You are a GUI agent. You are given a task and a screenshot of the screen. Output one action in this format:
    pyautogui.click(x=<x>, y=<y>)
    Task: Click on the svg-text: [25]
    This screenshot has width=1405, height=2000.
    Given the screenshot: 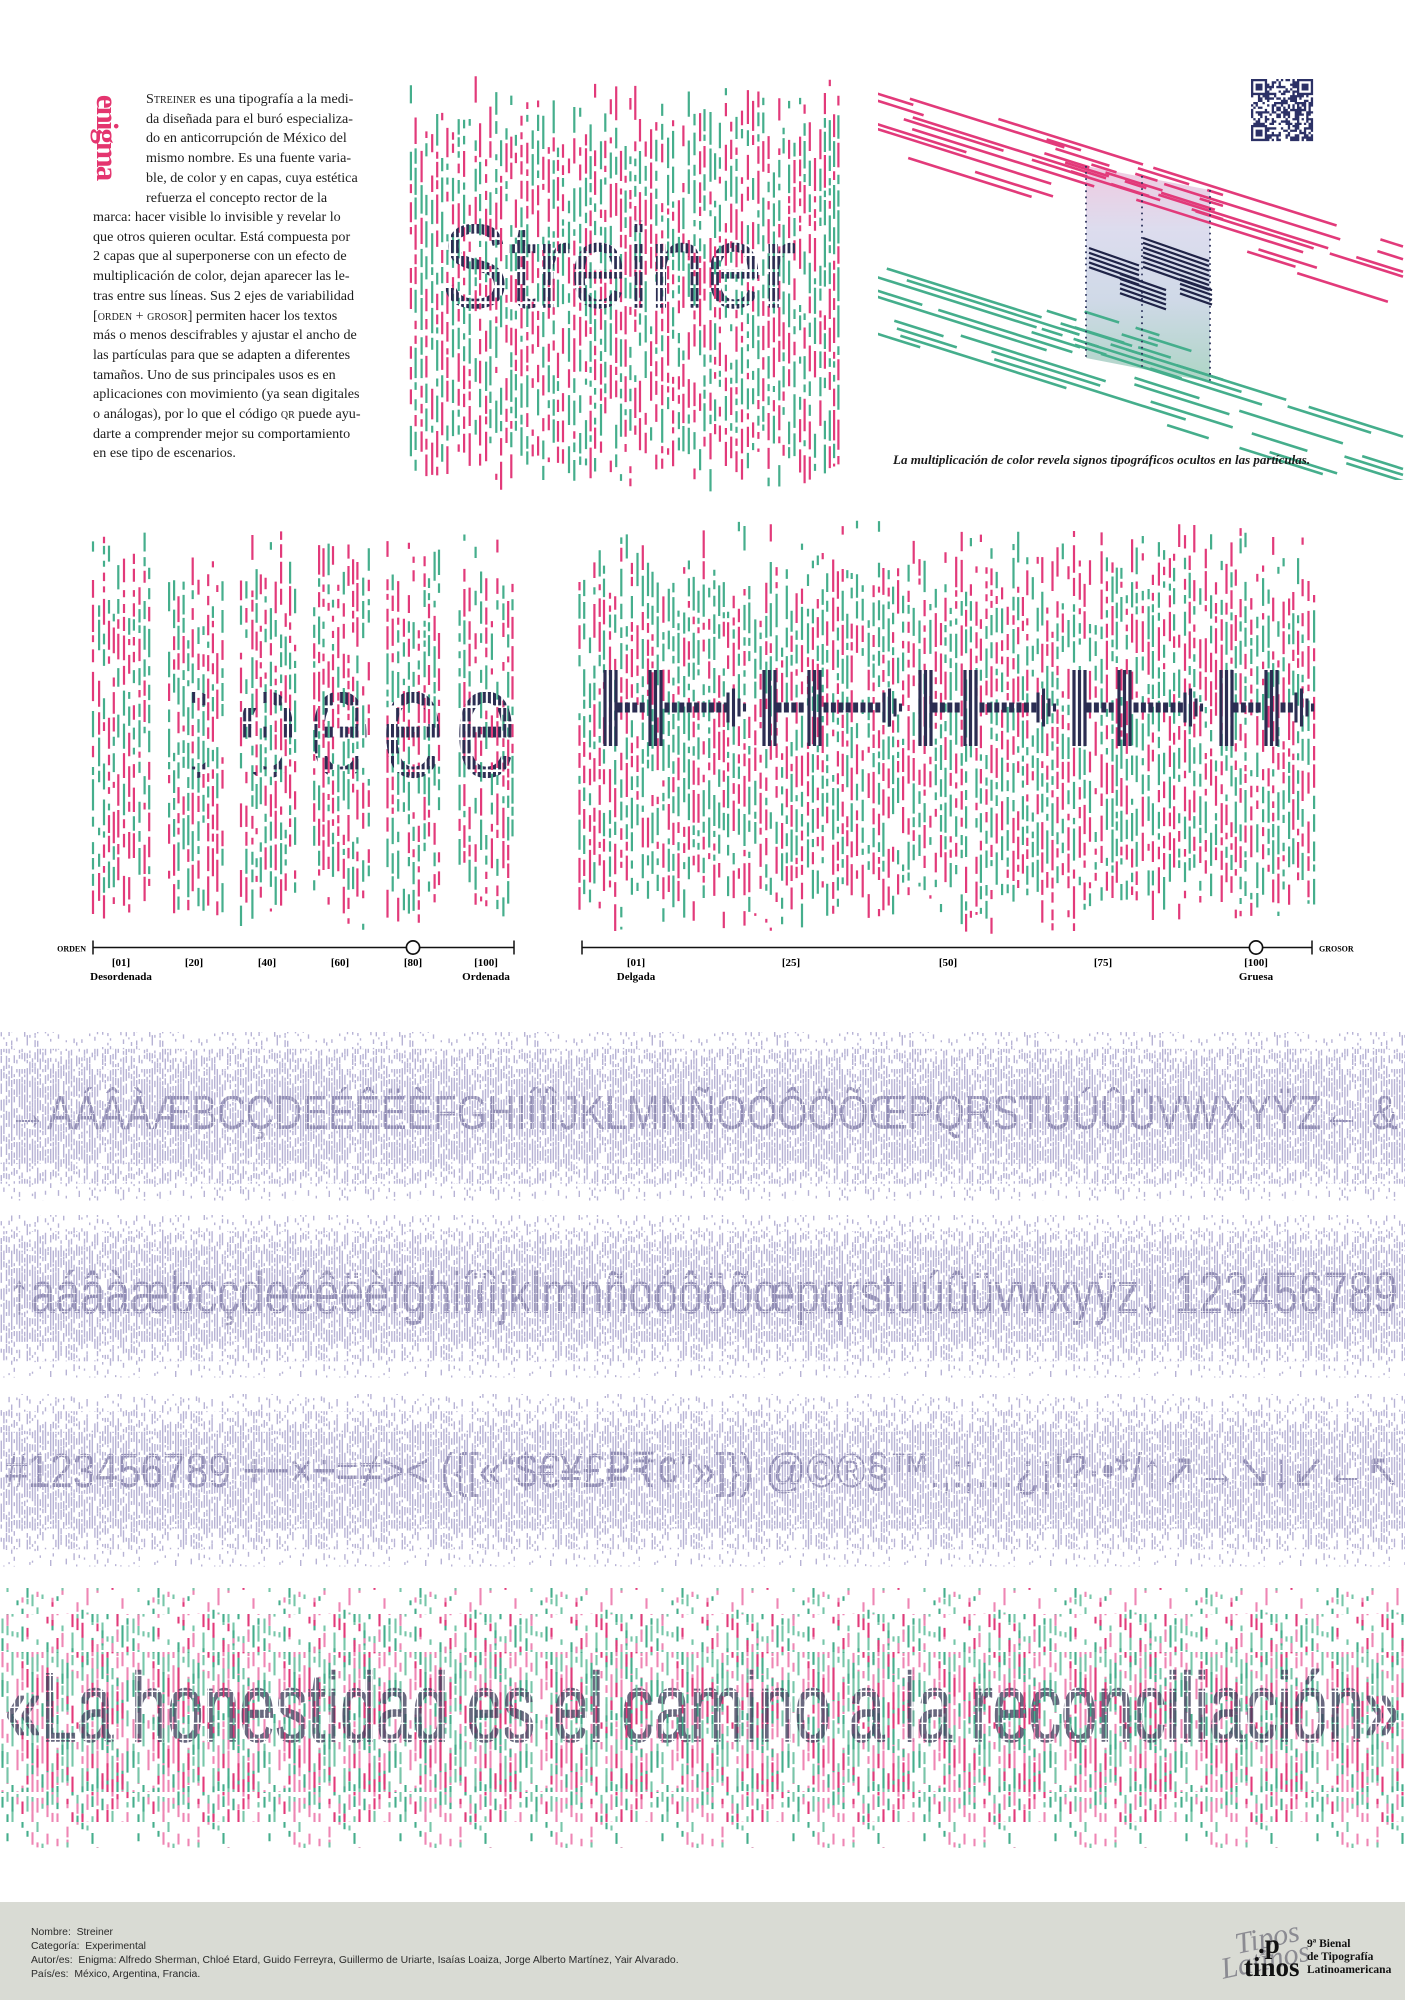 What is the action you would take?
    pyautogui.click(x=791, y=963)
    